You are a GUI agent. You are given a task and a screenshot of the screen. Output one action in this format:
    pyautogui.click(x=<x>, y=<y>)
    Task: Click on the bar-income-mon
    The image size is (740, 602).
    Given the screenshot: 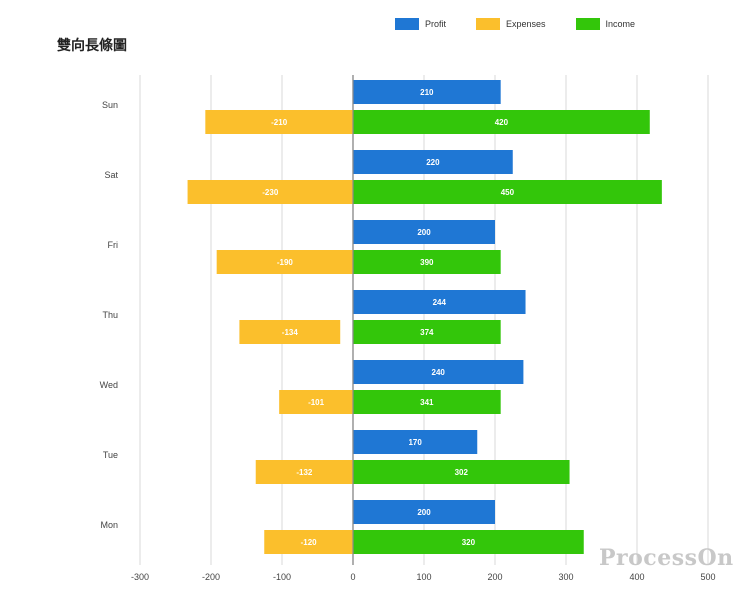 What is the action you would take?
    pyautogui.click(x=468, y=542)
    